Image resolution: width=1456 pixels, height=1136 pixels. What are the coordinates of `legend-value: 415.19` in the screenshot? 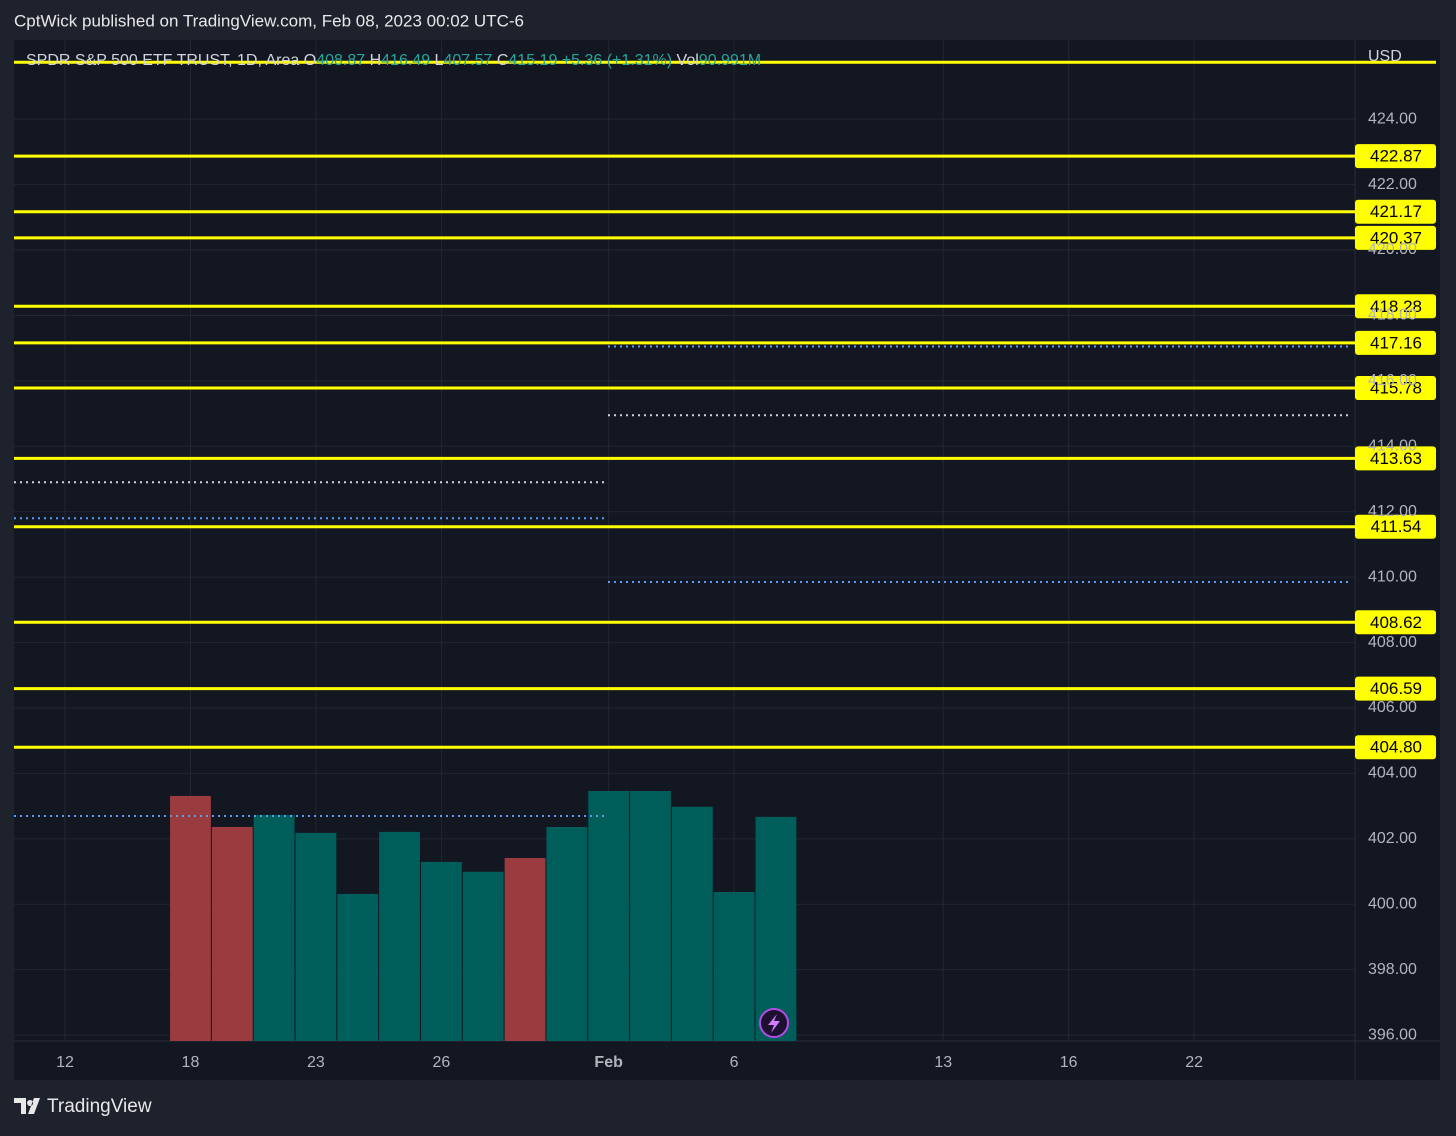 It's located at (532, 60).